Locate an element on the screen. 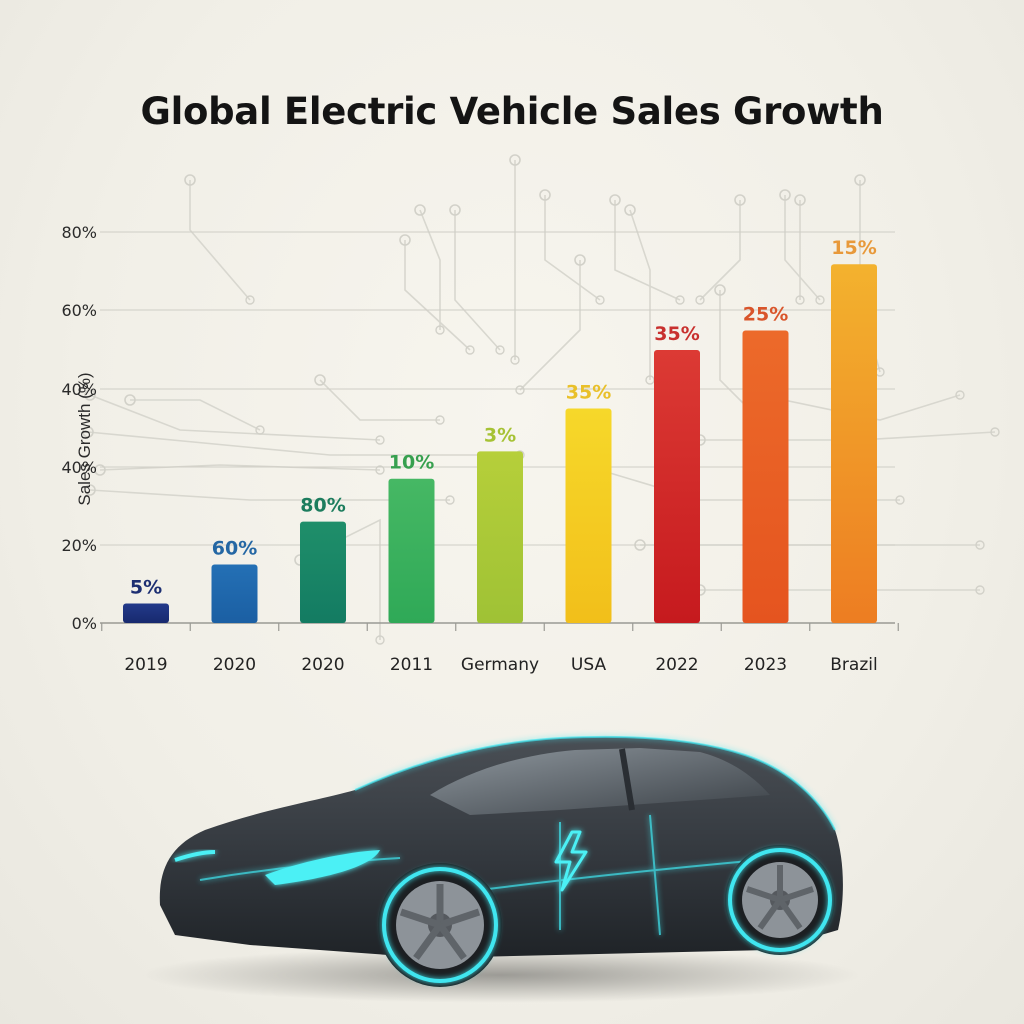 The image size is (1024, 1024). data-label: 80% is located at coordinates (322, 506).